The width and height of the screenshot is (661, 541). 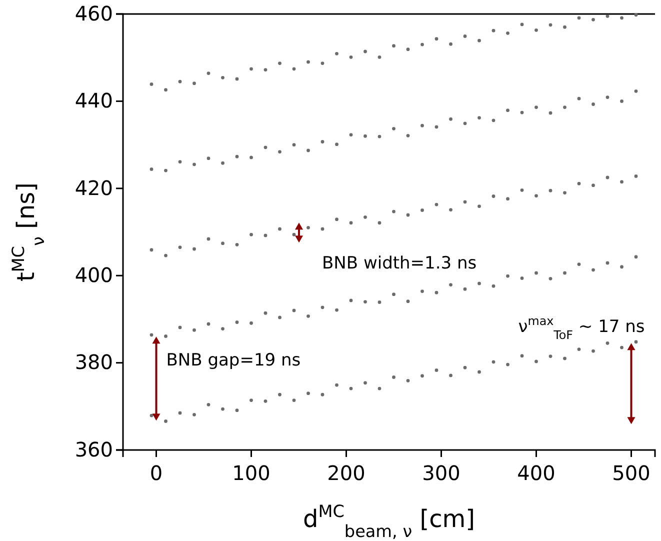 What do you see at coordinates (441, 473) in the screenshot?
I see `x-tick-label: 300` at bounding box center [441, 473].